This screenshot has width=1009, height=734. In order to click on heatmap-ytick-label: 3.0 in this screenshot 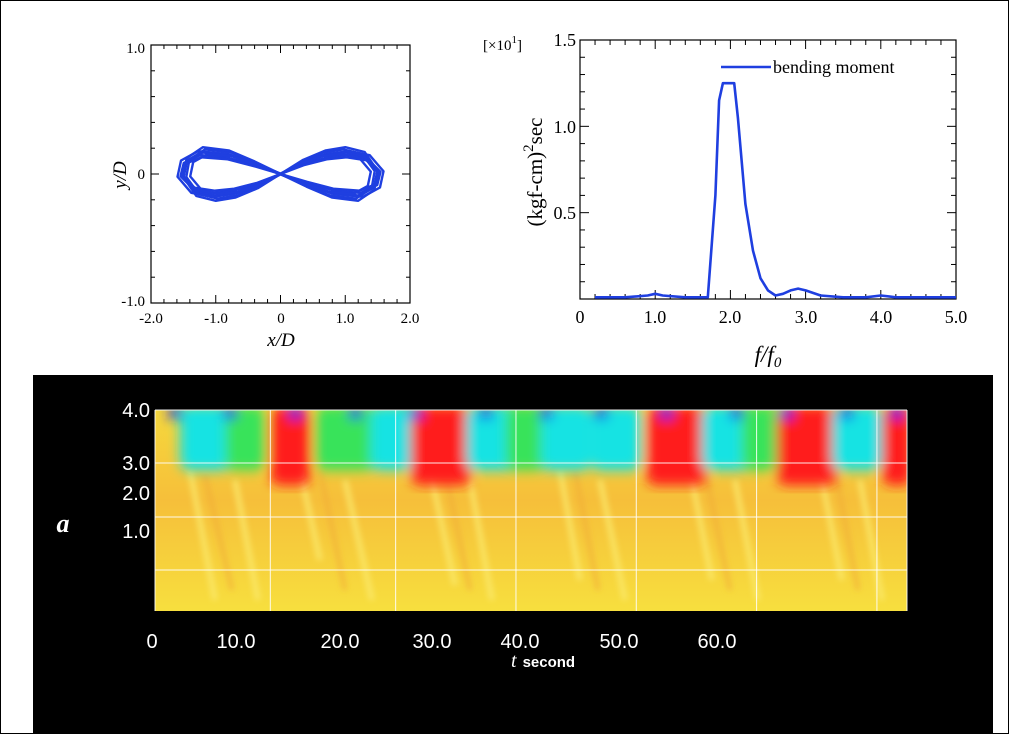, I will do `click(136, 464)`.